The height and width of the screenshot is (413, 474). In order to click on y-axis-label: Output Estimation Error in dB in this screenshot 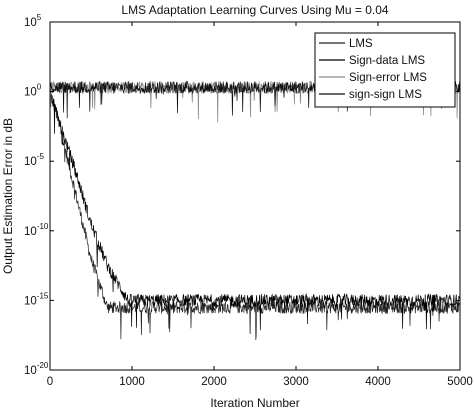, I will do `click(8, 196)`.